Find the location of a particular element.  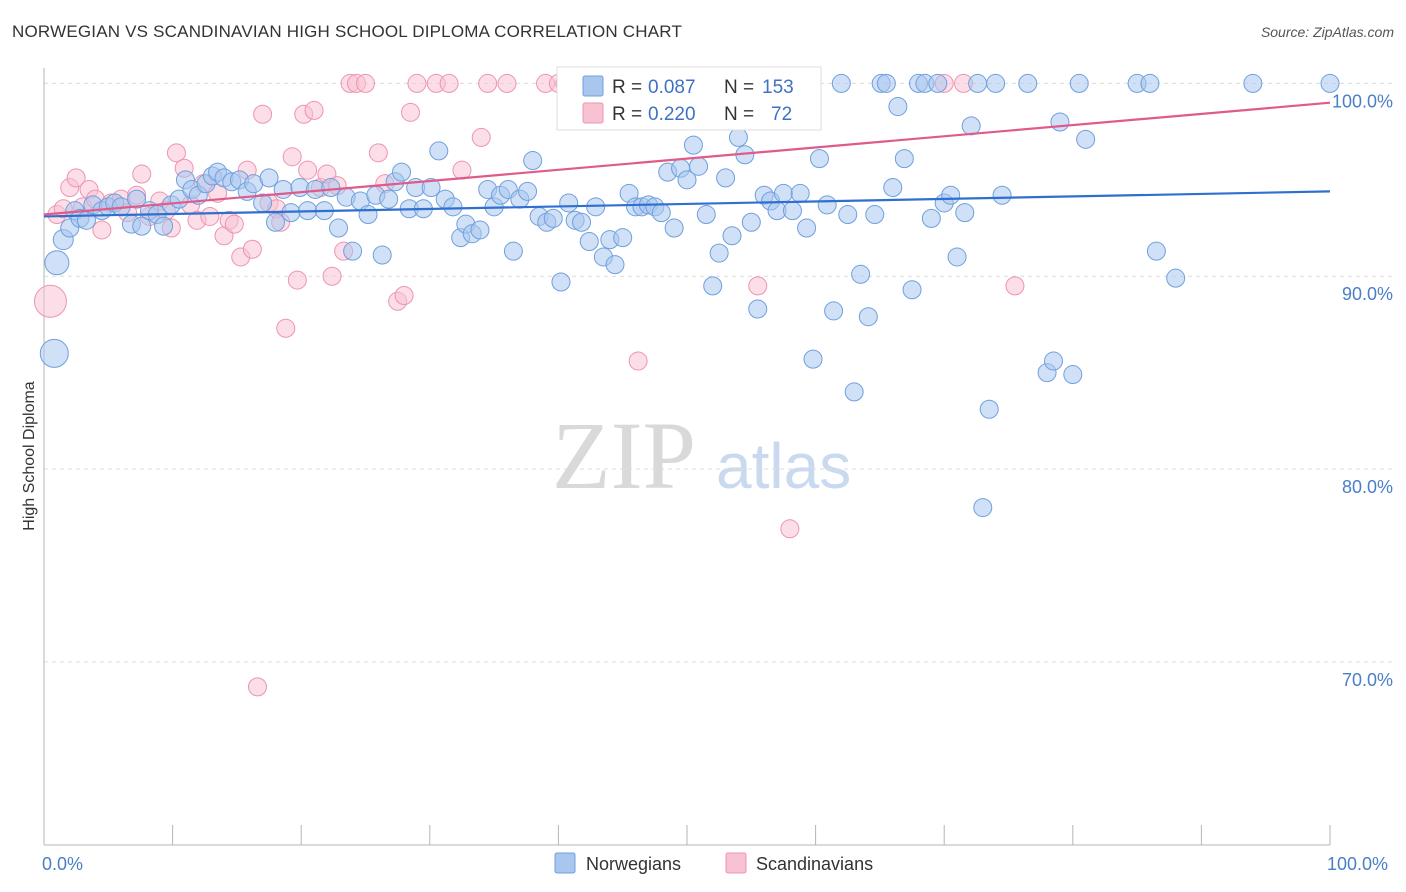

watermark-zip: ZIP is located at coordinates (624, 455).